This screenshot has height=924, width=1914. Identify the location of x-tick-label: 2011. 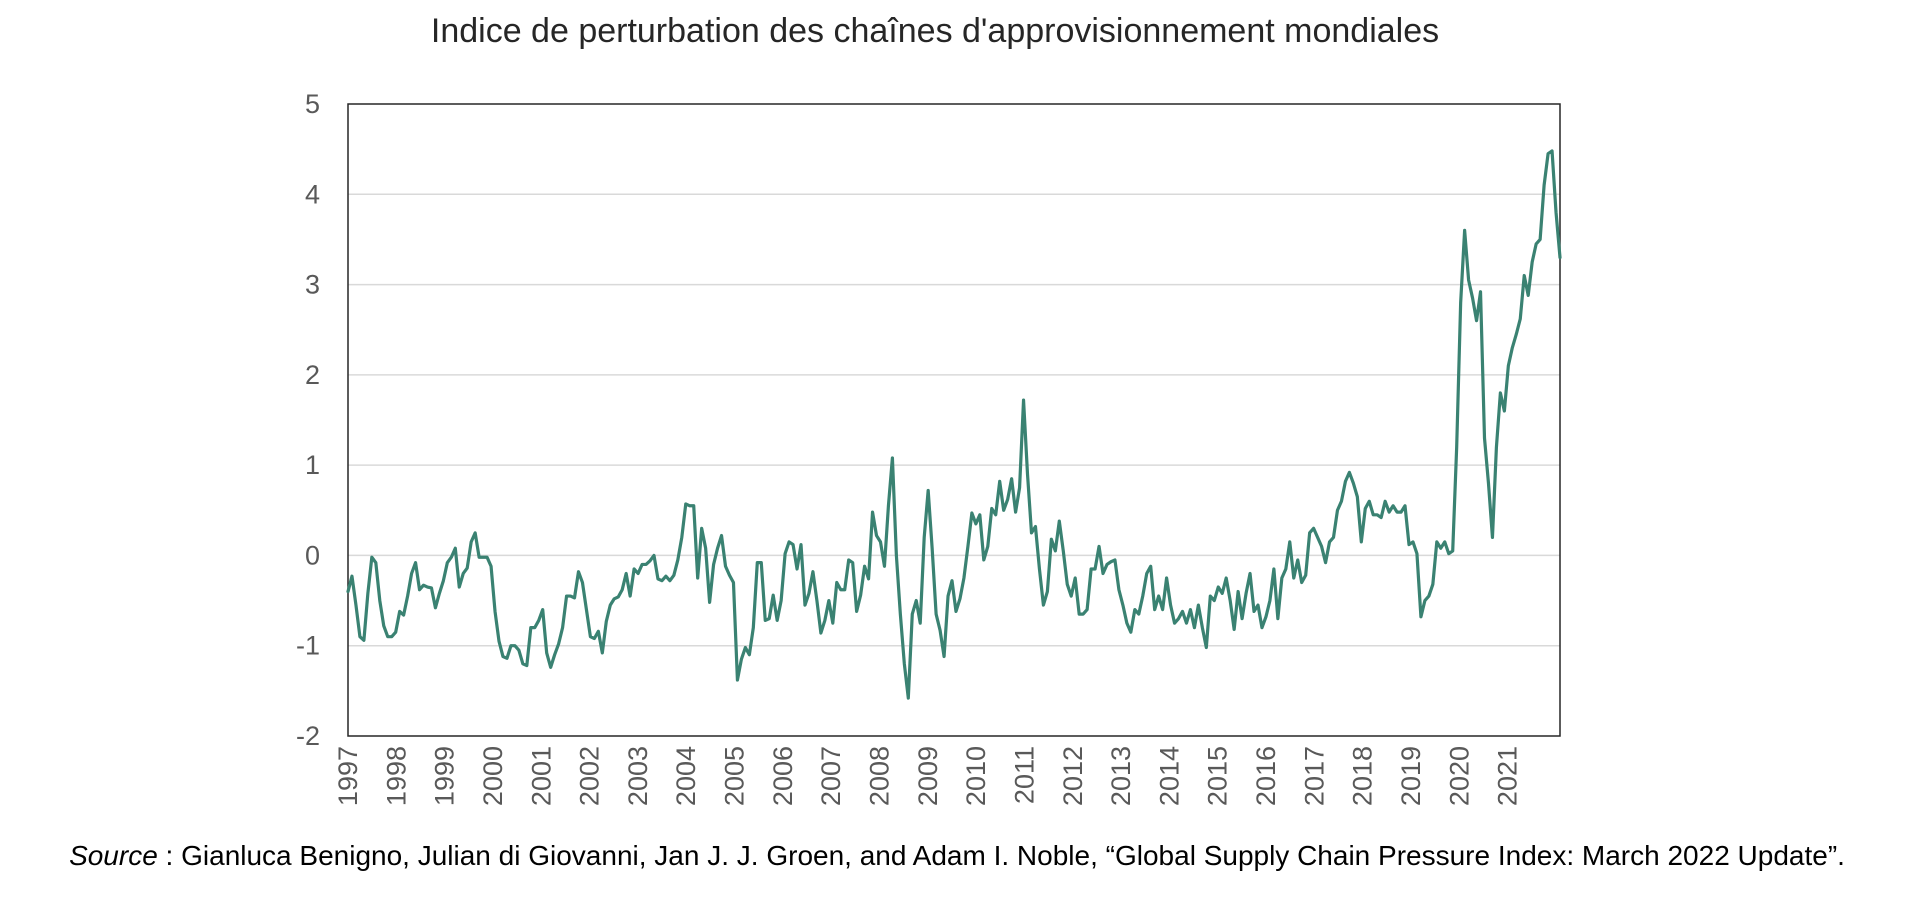
(1024, 775).